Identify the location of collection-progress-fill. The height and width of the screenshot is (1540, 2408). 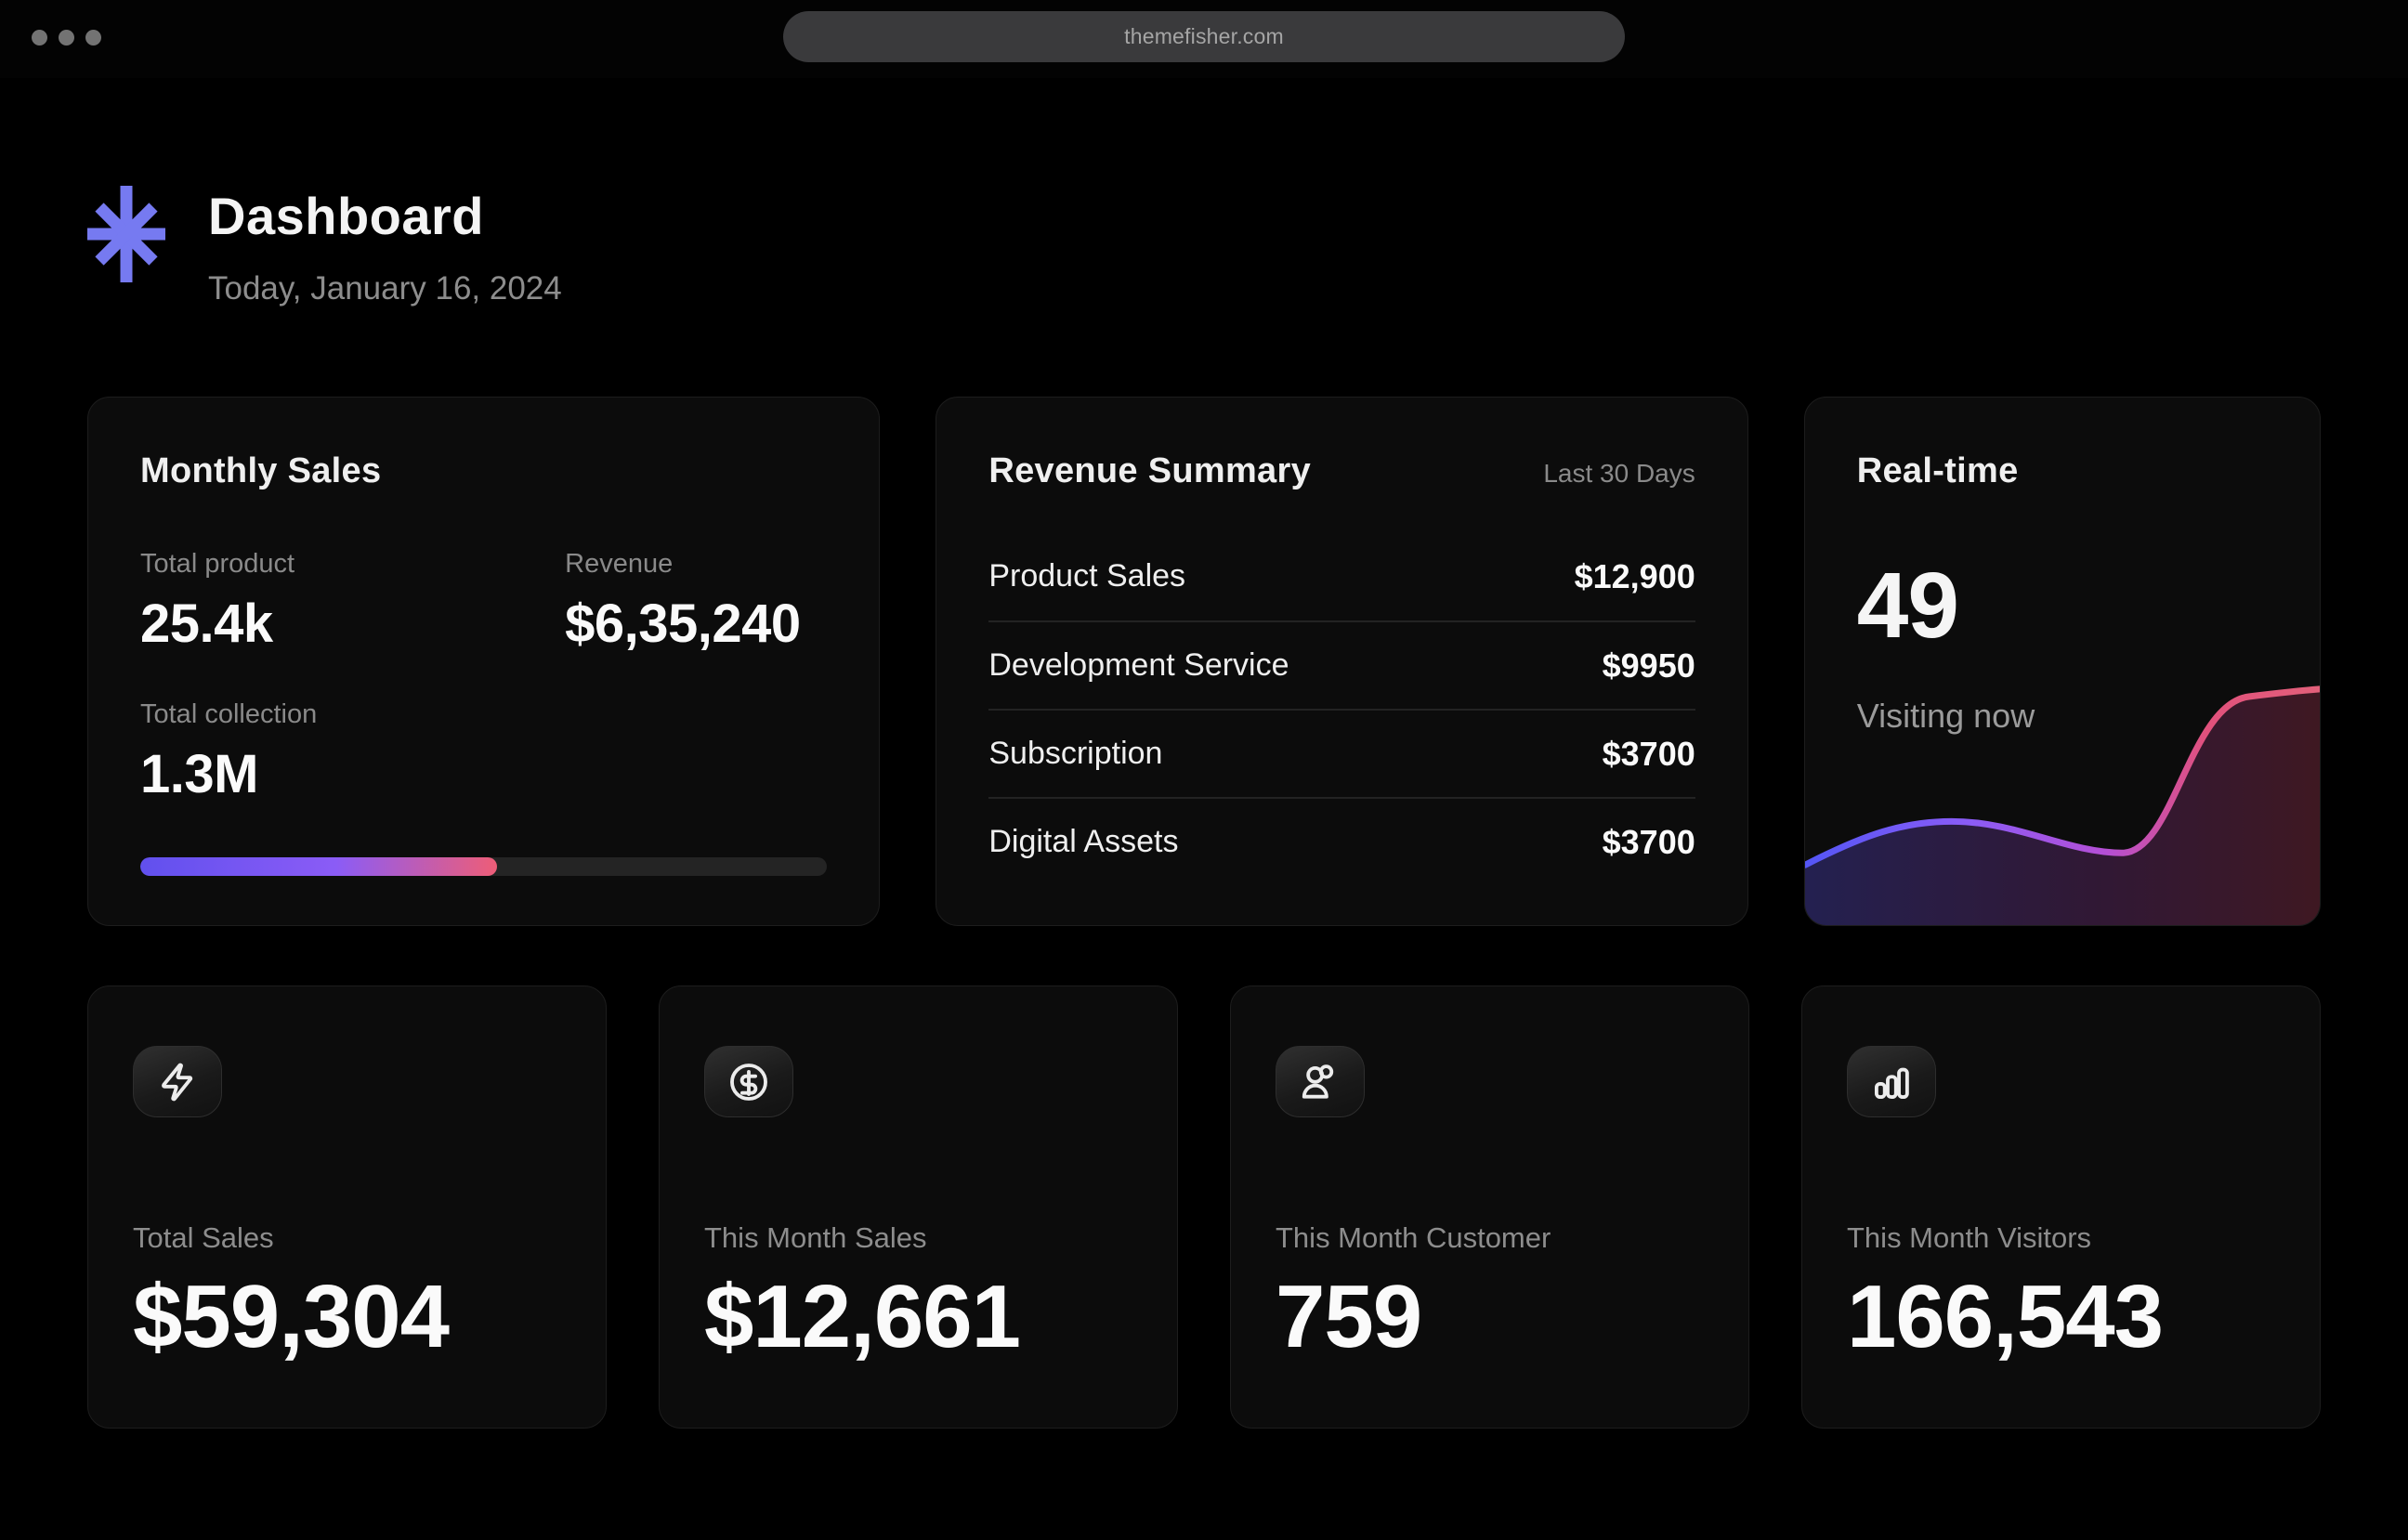
(319, 866).